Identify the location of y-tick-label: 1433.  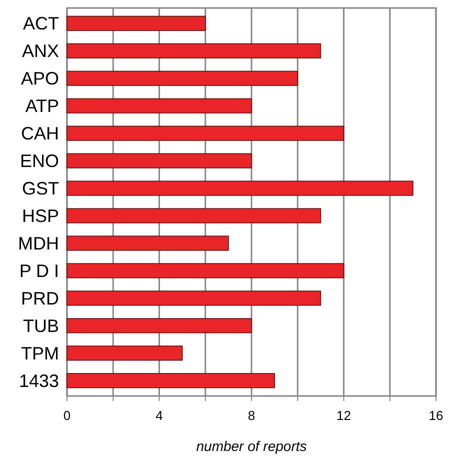
(38, 380).